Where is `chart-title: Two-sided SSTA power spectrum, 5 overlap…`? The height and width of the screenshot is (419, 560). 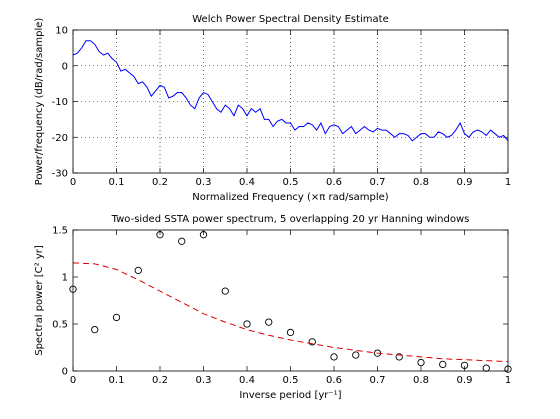 chart-title: Two-sided SSTA power spectrum, 5 overlap… is located at coordinates (290, 219).